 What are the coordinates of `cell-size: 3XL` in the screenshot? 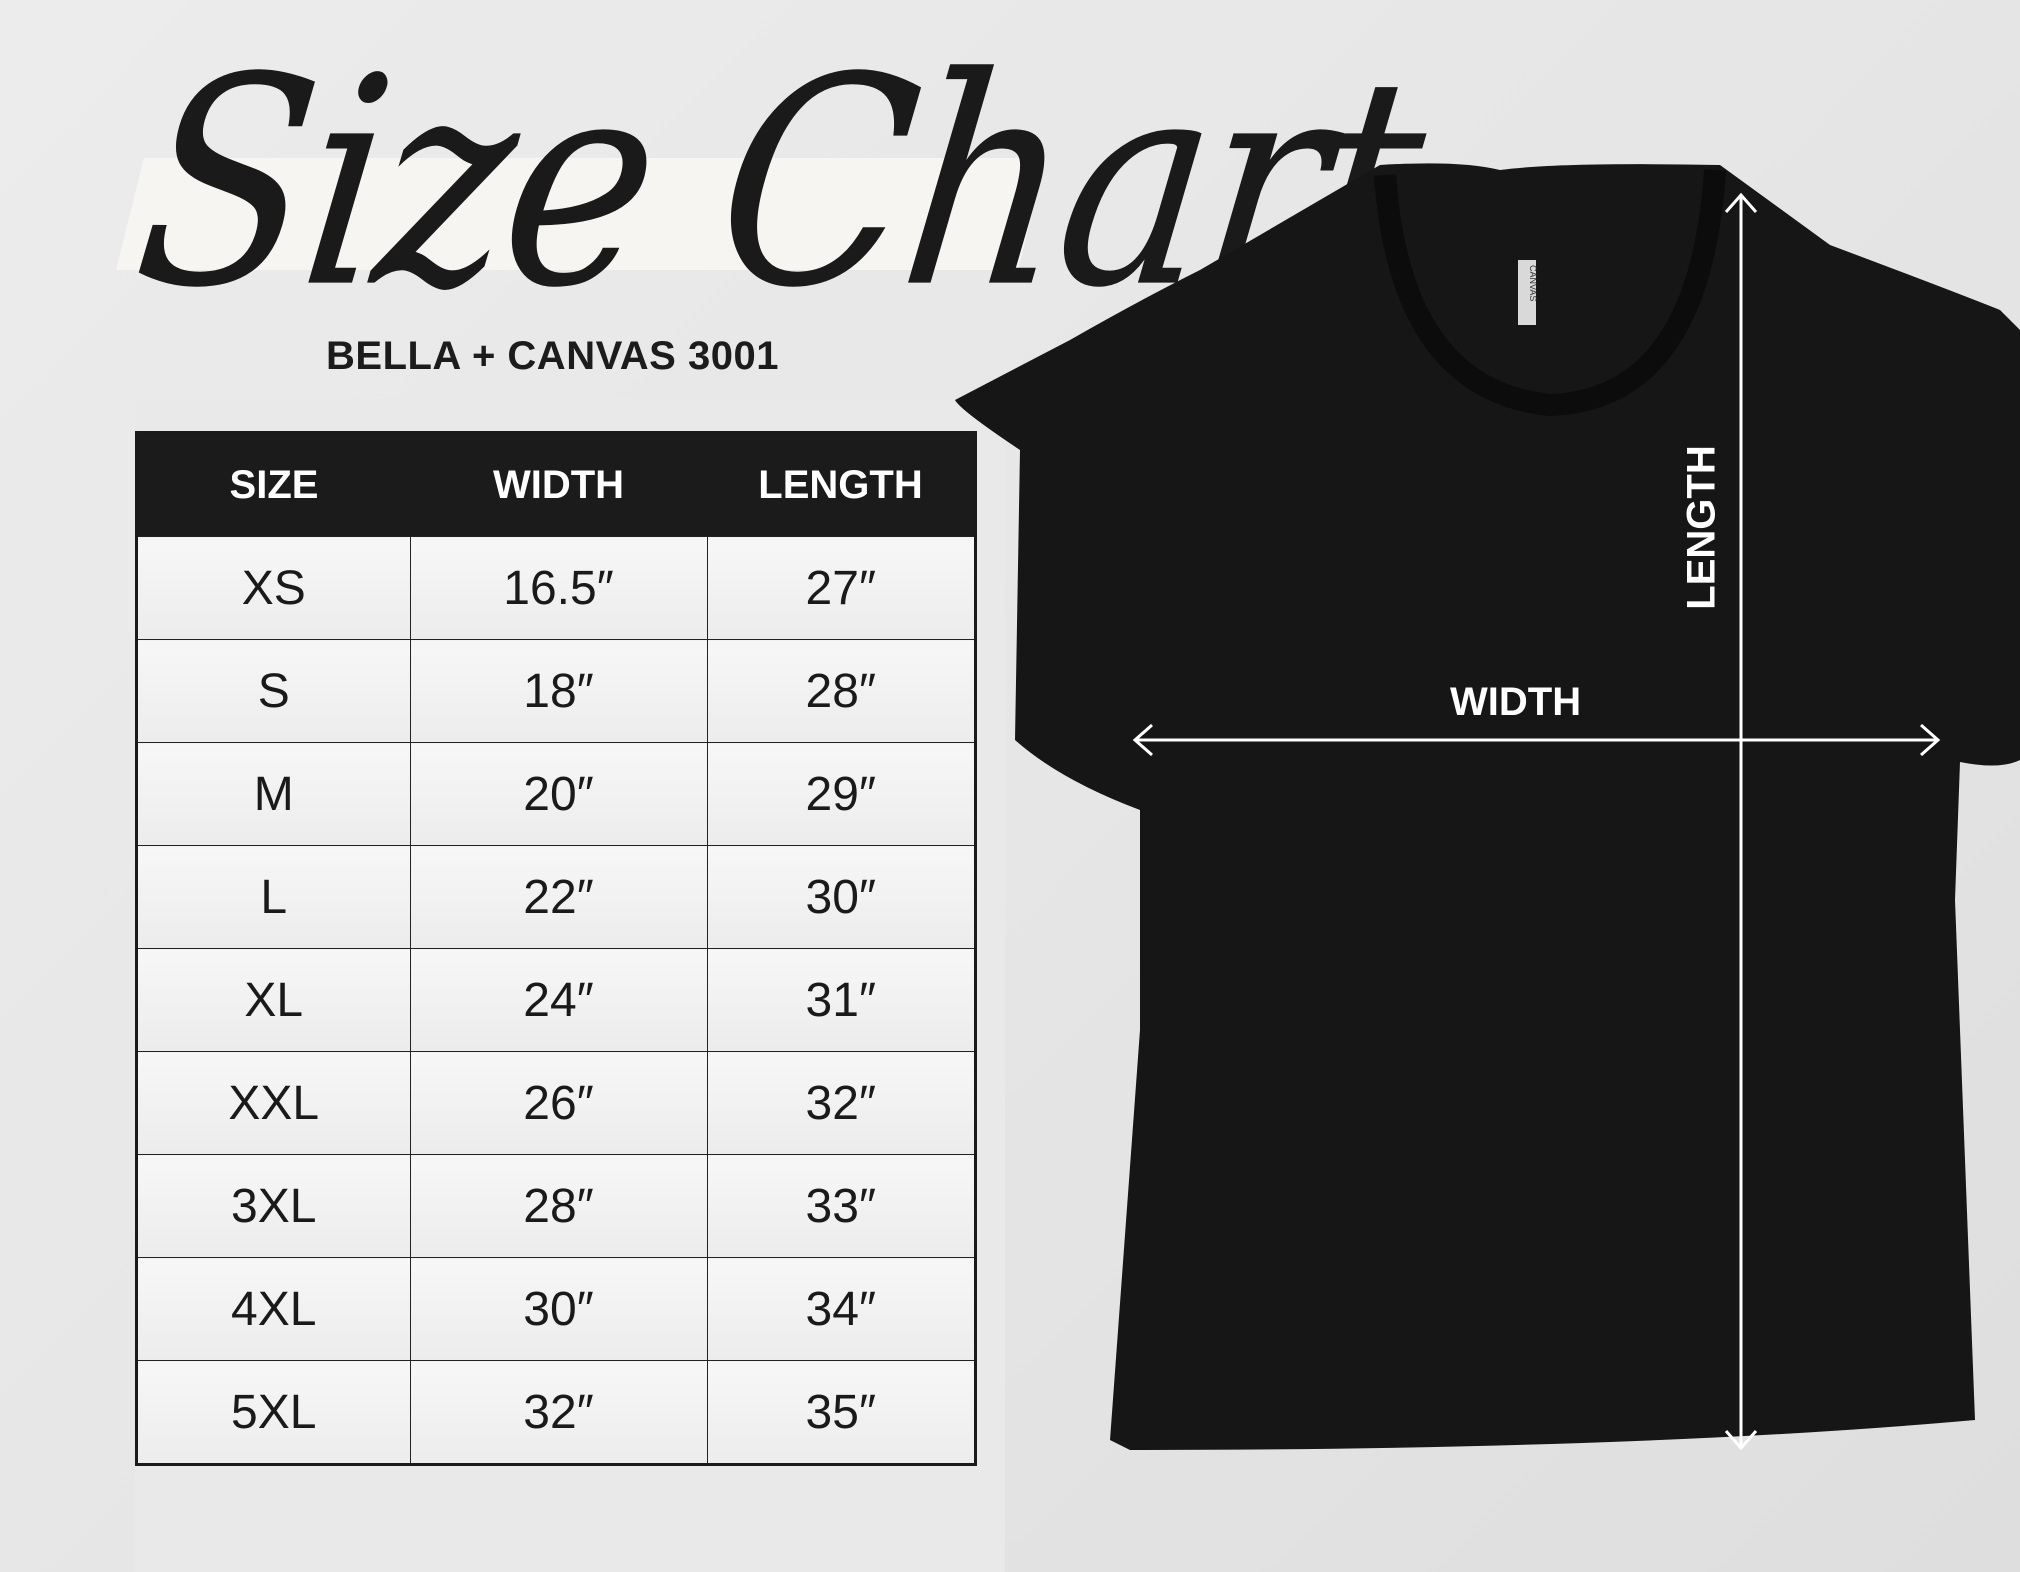 It's located at (273, 1206).